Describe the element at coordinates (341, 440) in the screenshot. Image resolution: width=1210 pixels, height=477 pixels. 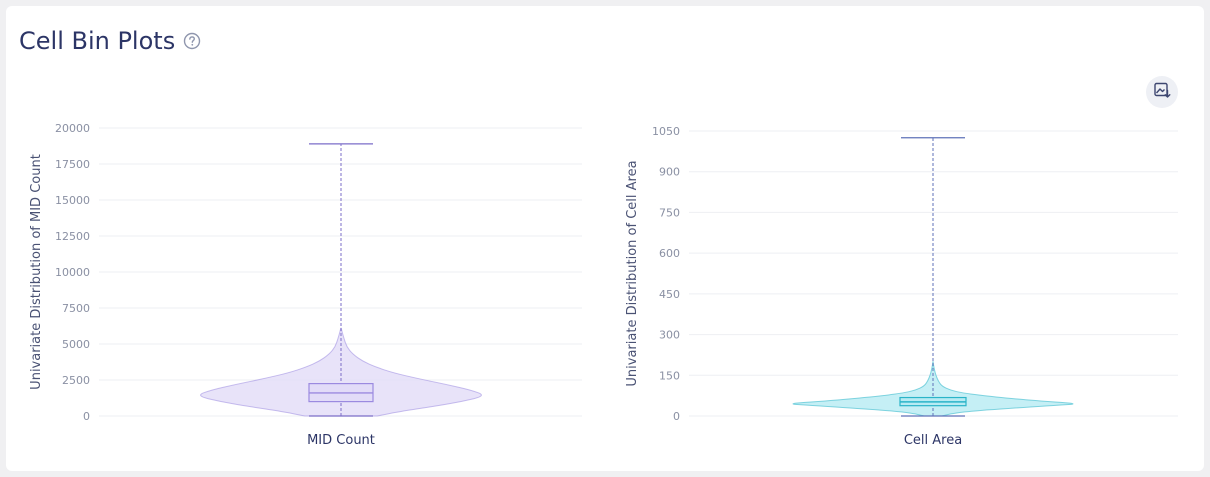
I see `x-category-label: MID Count` at that location.